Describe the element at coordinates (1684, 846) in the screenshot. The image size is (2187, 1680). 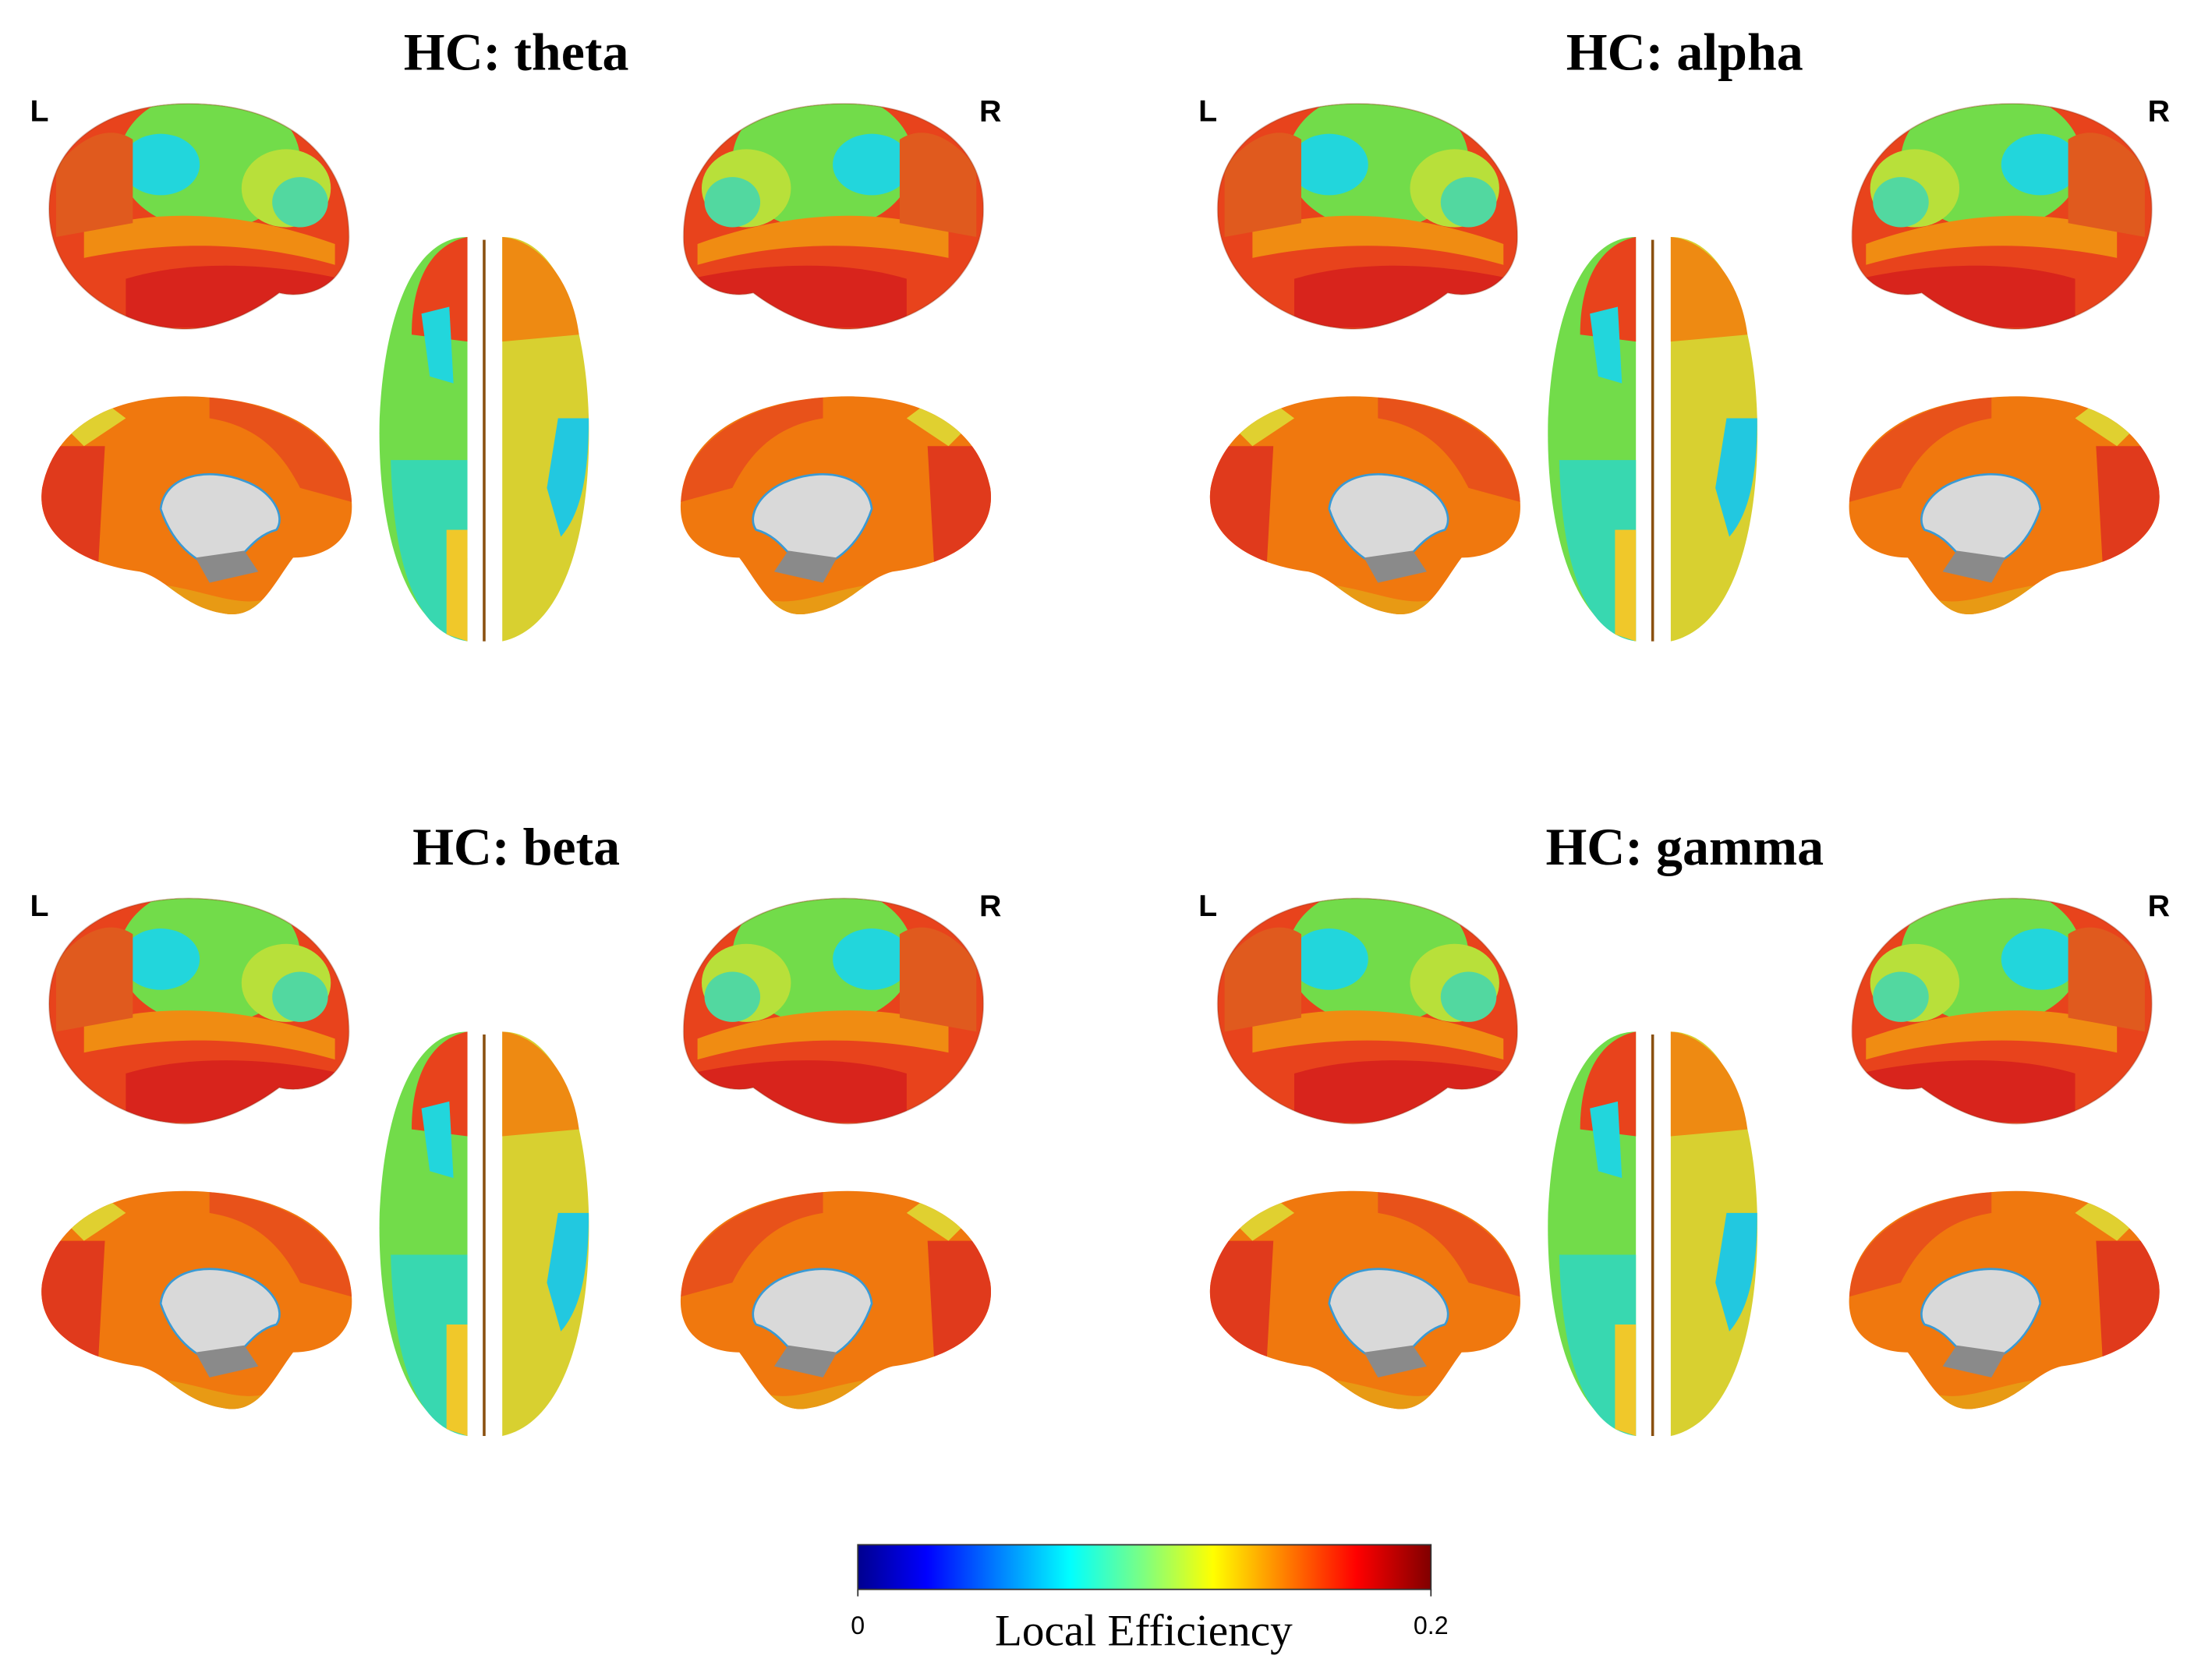
I see `panel-title: HC: gamma` at that location.